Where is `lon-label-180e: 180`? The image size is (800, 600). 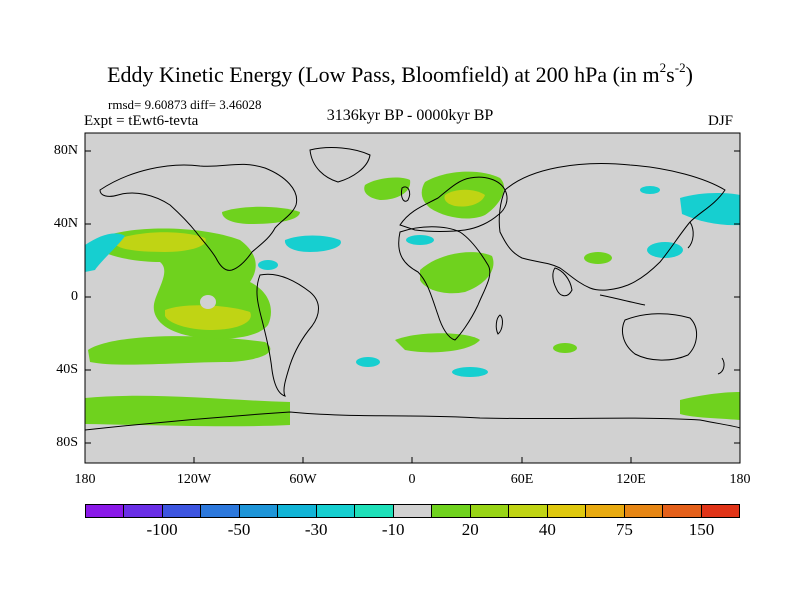 lon-label-180e: 180 is located at coordinates (740, 479).